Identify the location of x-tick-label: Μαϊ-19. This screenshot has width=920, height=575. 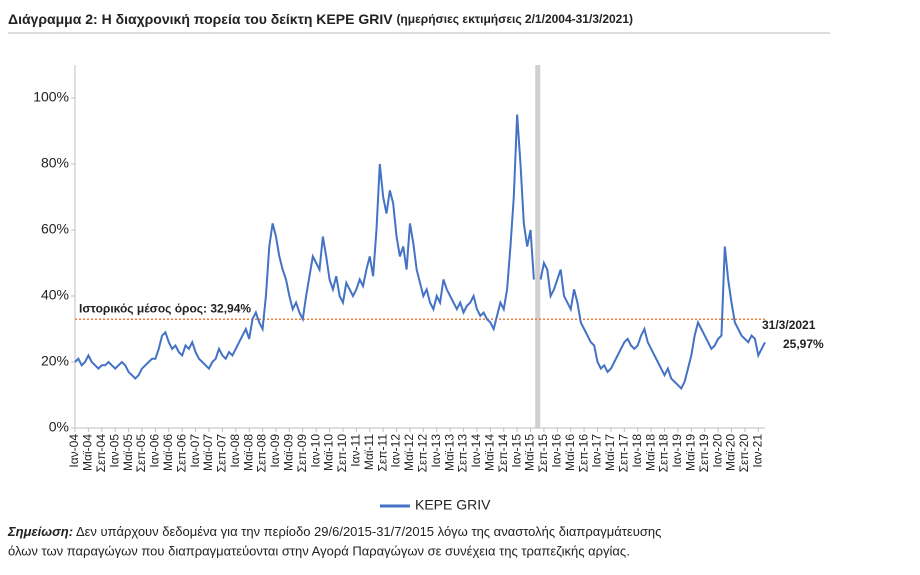
(690, 452).